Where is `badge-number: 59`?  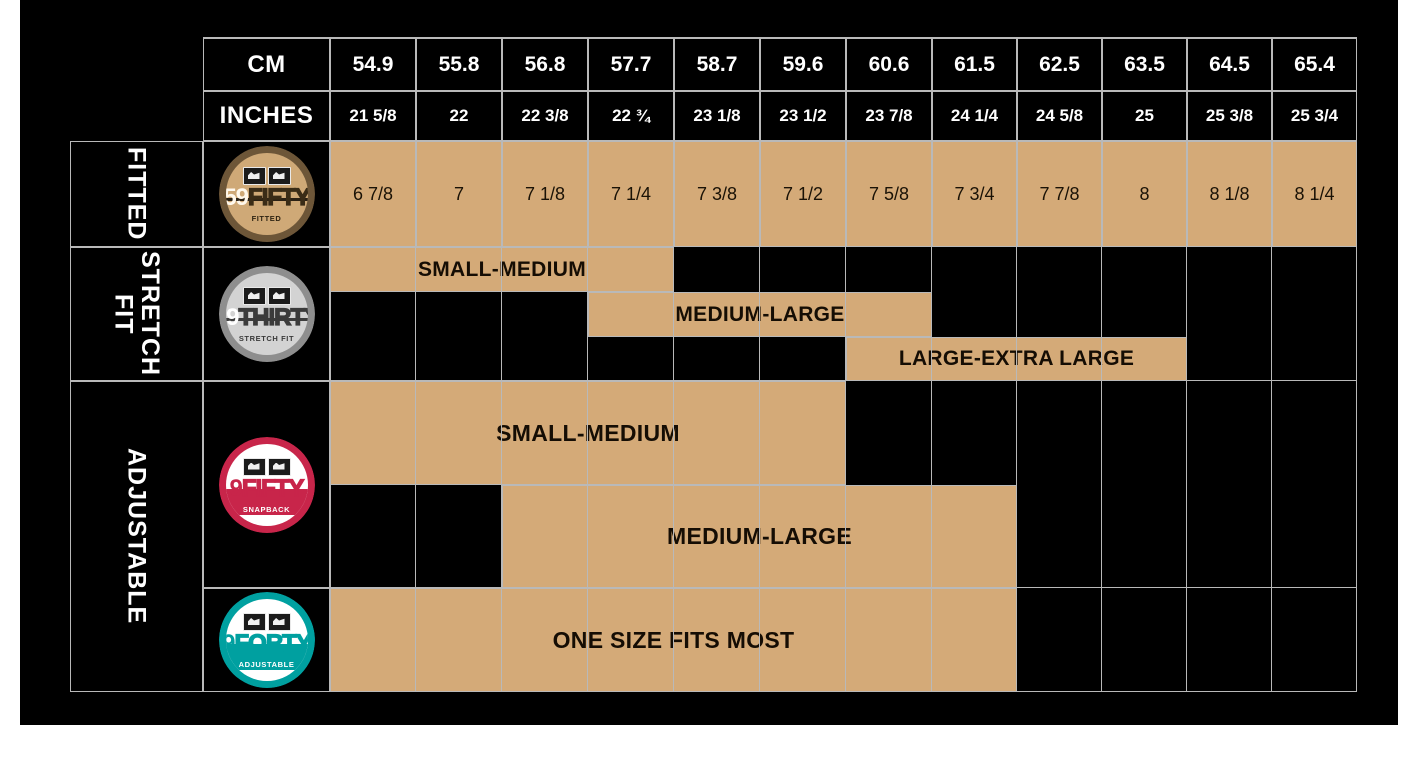
badge-number: 59 is located at coordinates (237, 197).